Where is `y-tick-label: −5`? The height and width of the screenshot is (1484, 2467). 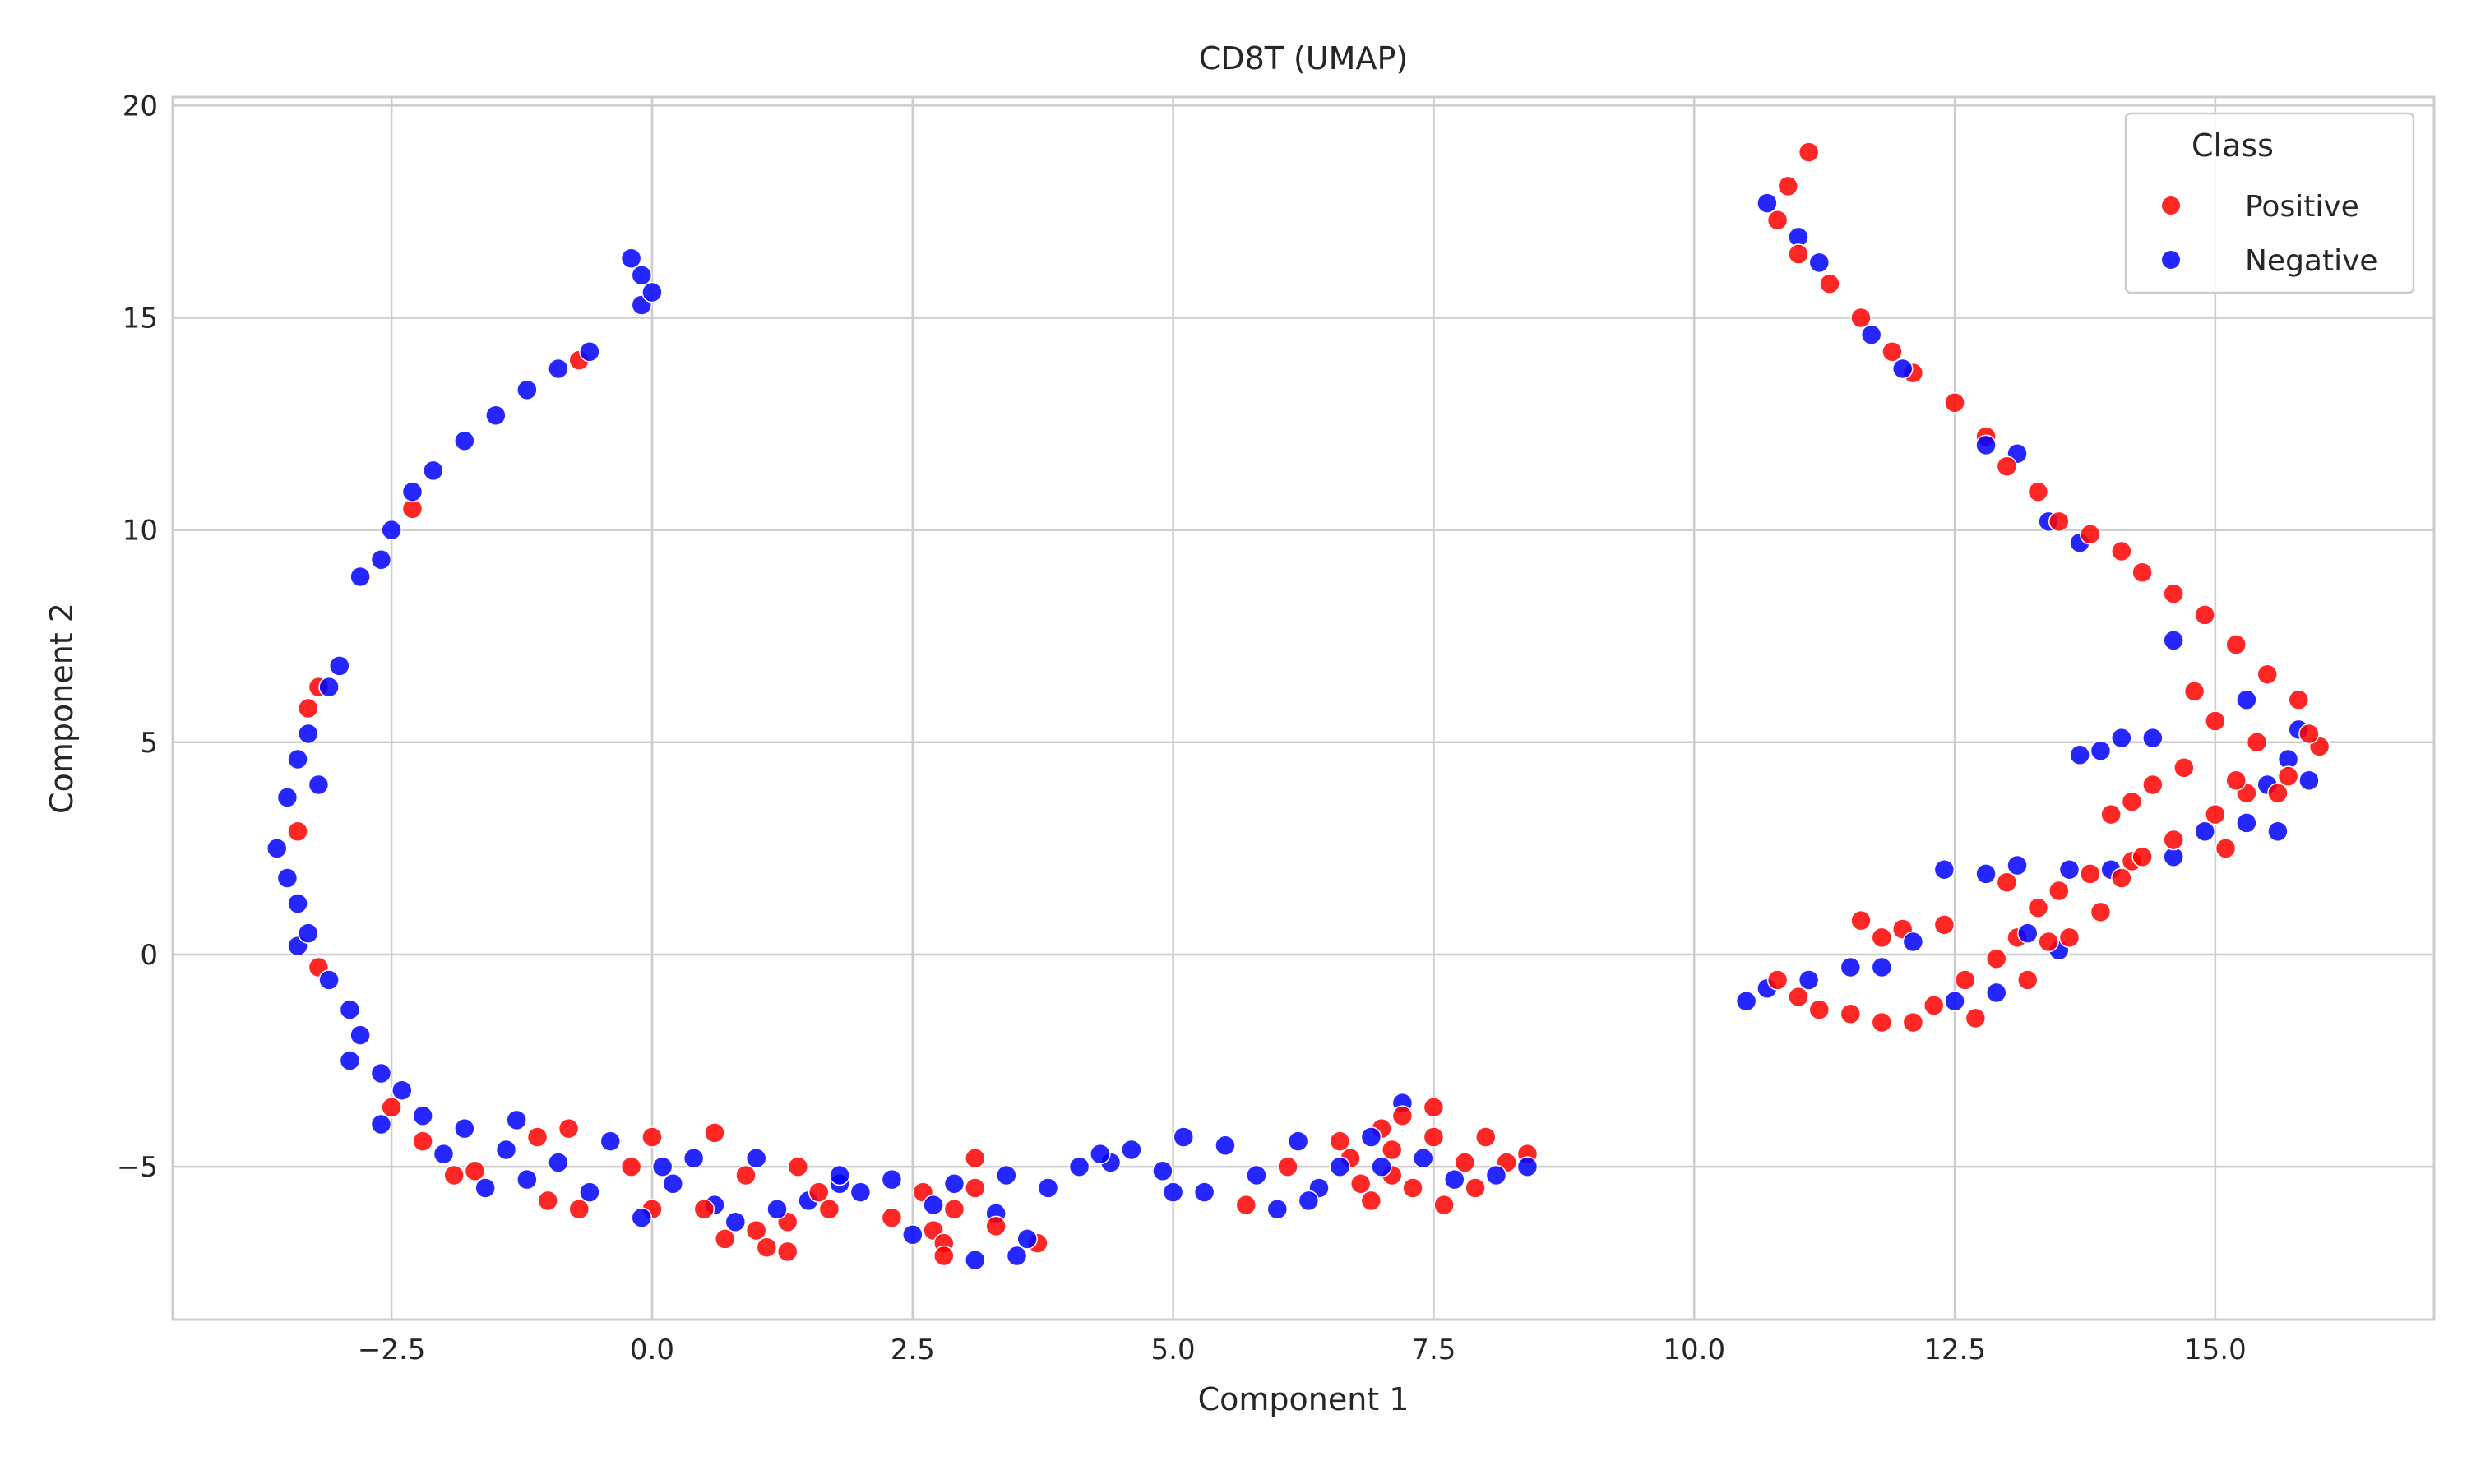 y-tick-label: −5 is located at coordinates (137, 1167).